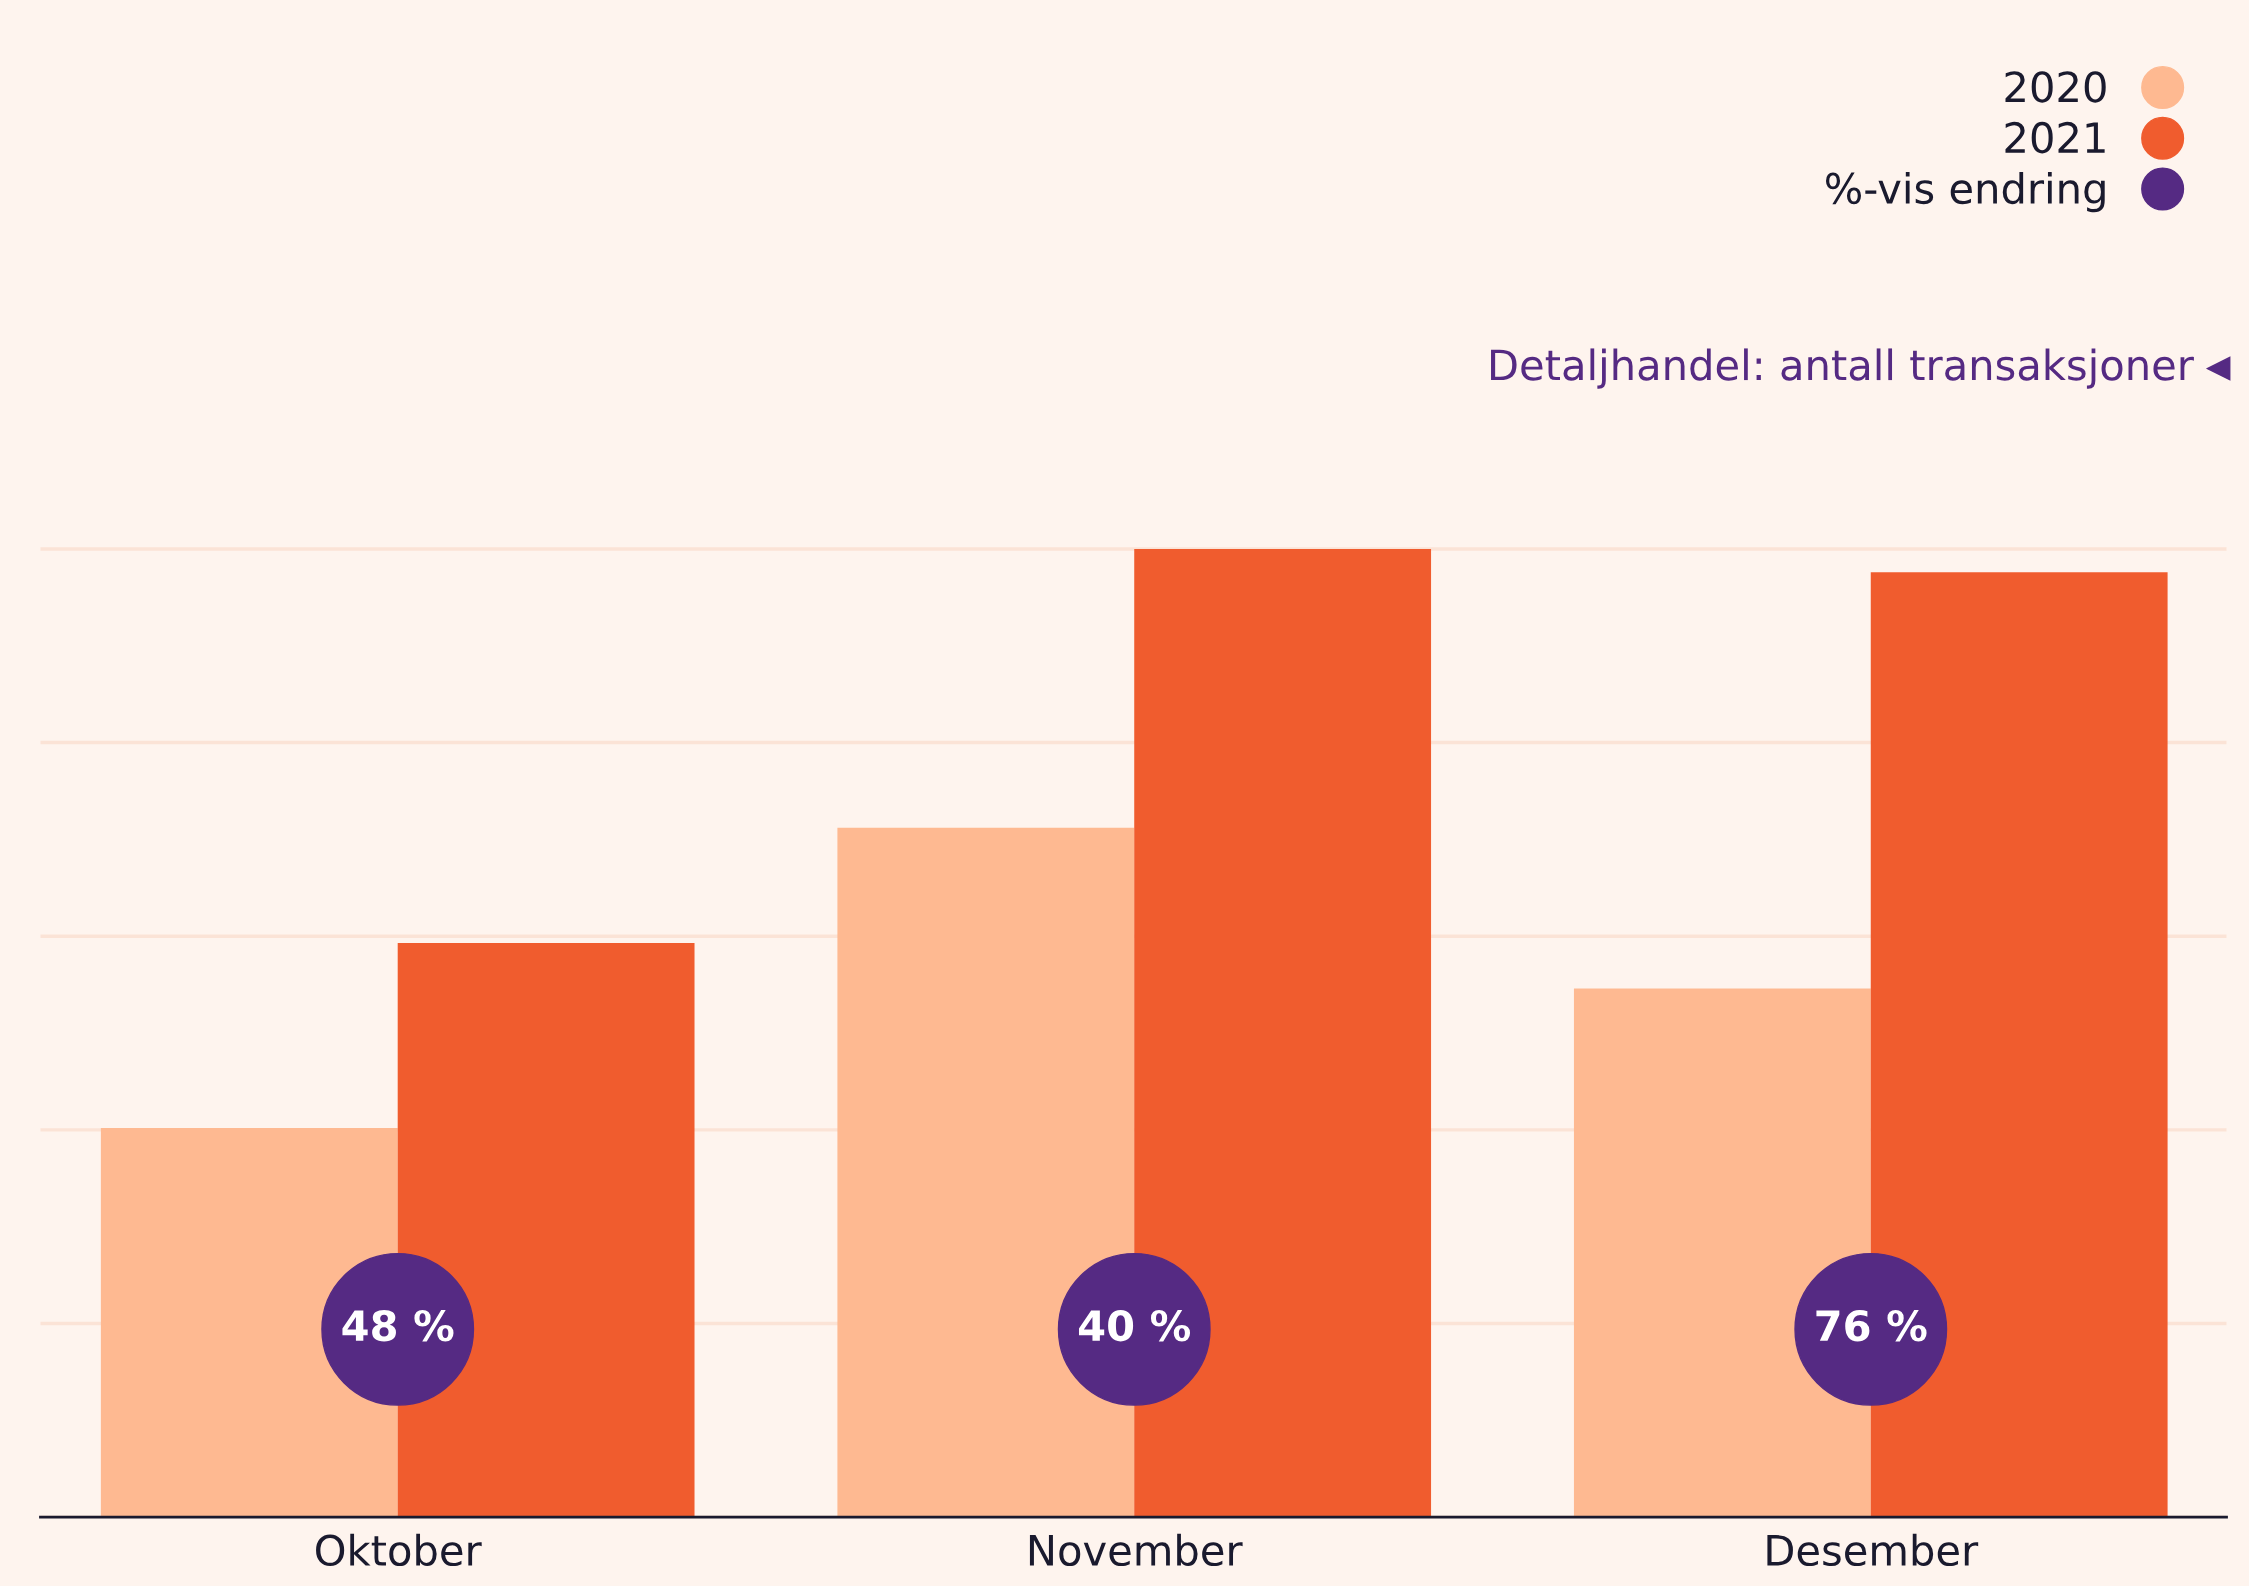 The image size is (2249, 1586). I want to click on annotation: 40 %, so click(1134, 1325).